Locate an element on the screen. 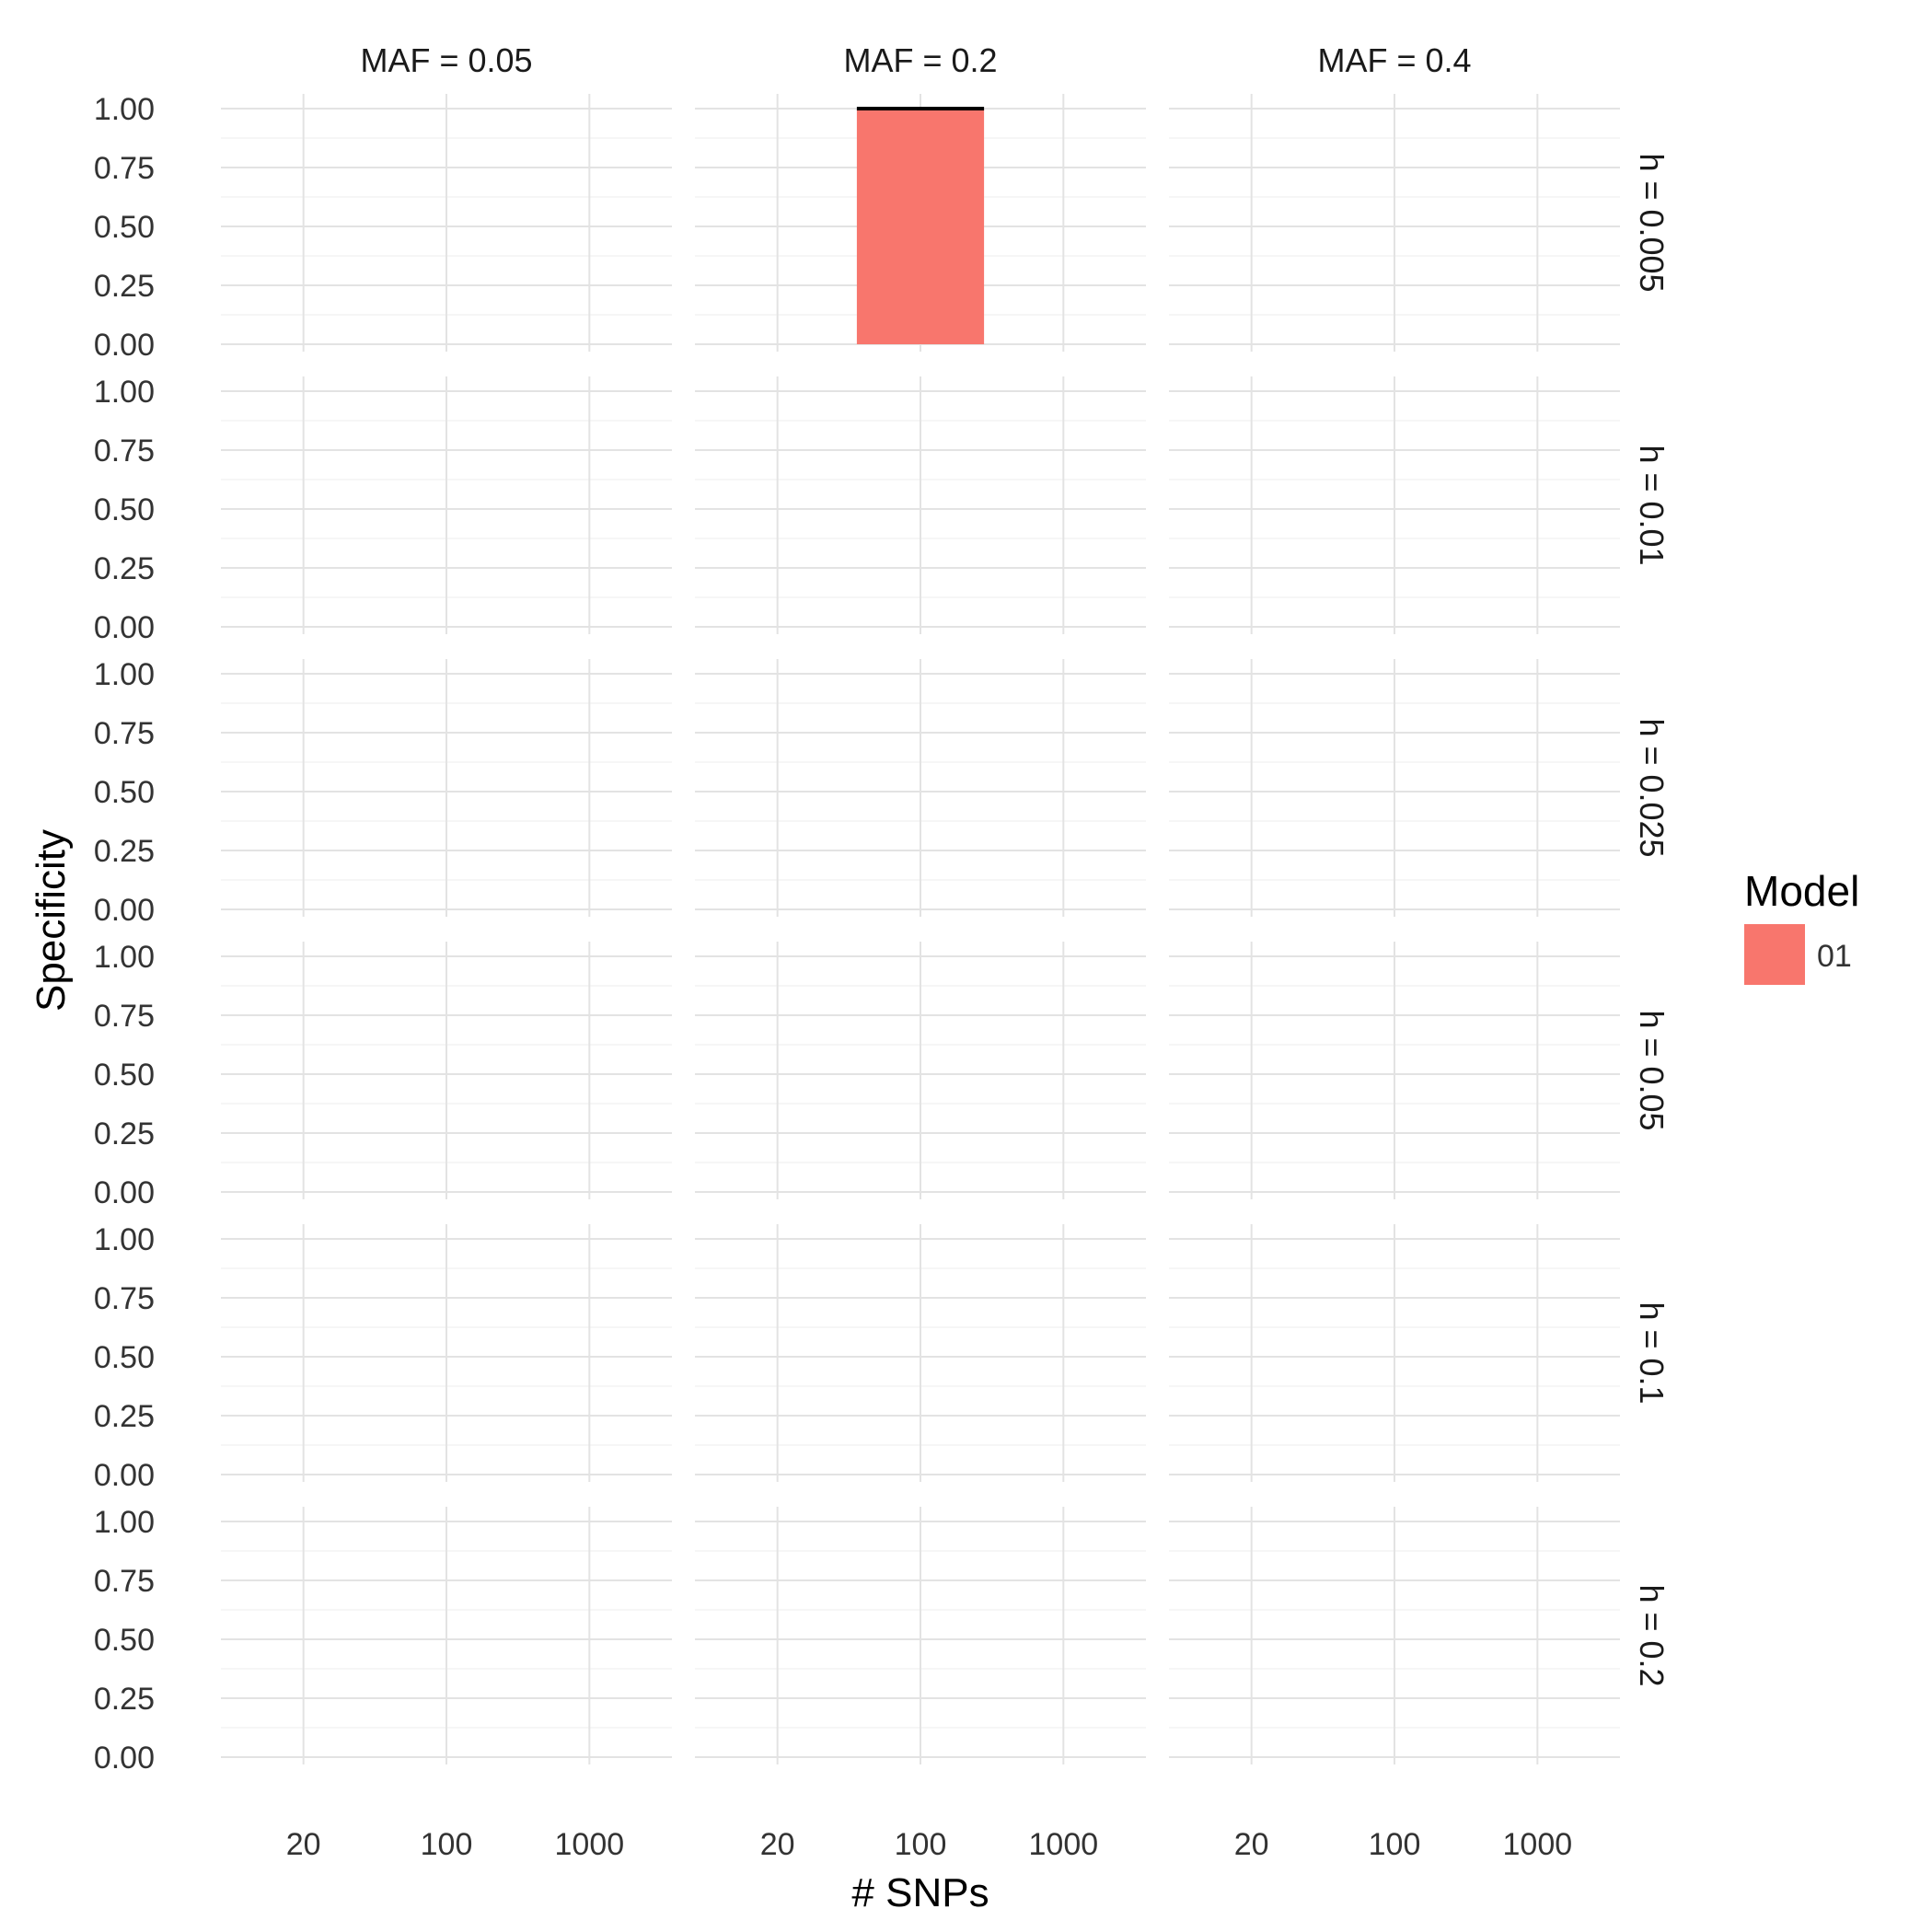 This screenshot has height=1932, width=1932. row-strip-label: h = 0.01 is located at coordinates (1652, 505).